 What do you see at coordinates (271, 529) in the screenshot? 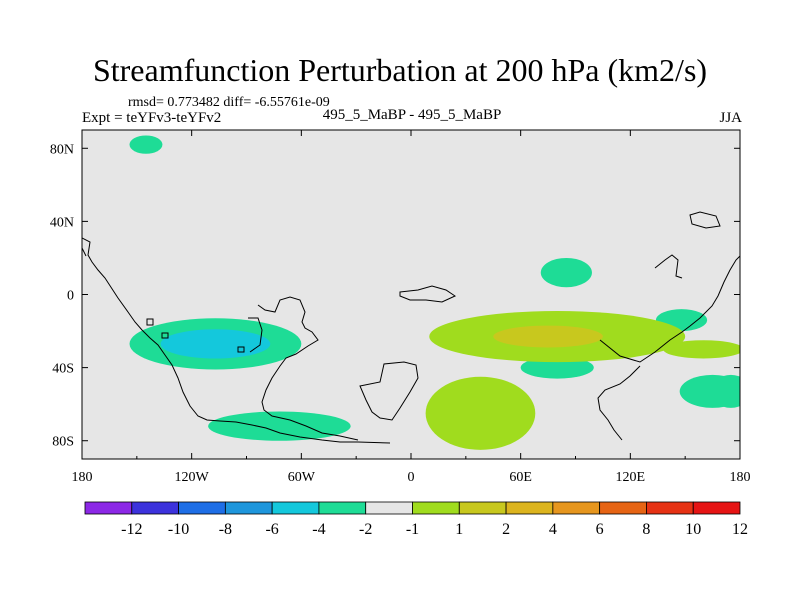
I see `colorbar-label: -6` at bounding box center [271, 529].